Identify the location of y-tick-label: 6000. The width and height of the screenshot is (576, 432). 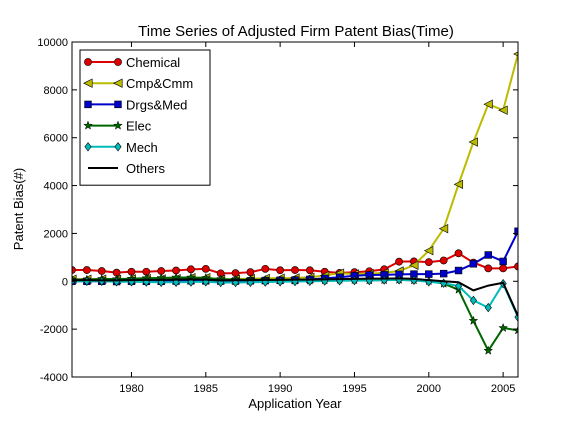
(56, 139).